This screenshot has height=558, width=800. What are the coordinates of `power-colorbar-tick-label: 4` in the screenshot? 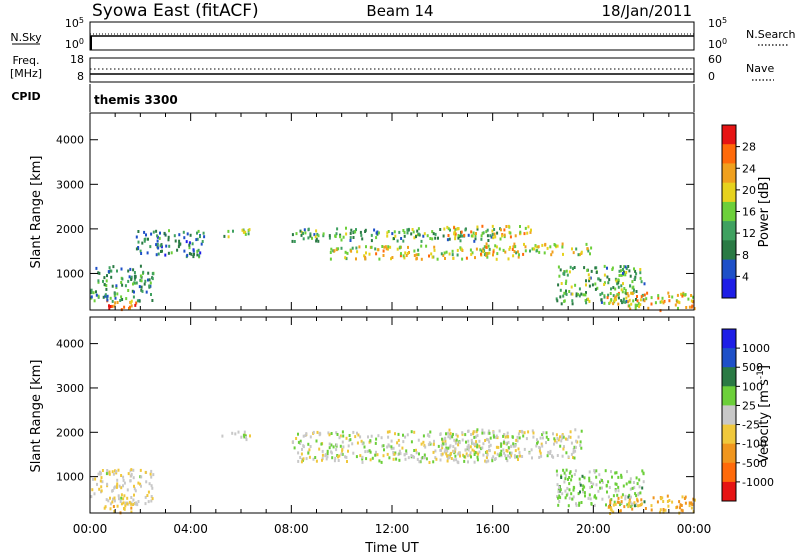 It's located at (745, 276).